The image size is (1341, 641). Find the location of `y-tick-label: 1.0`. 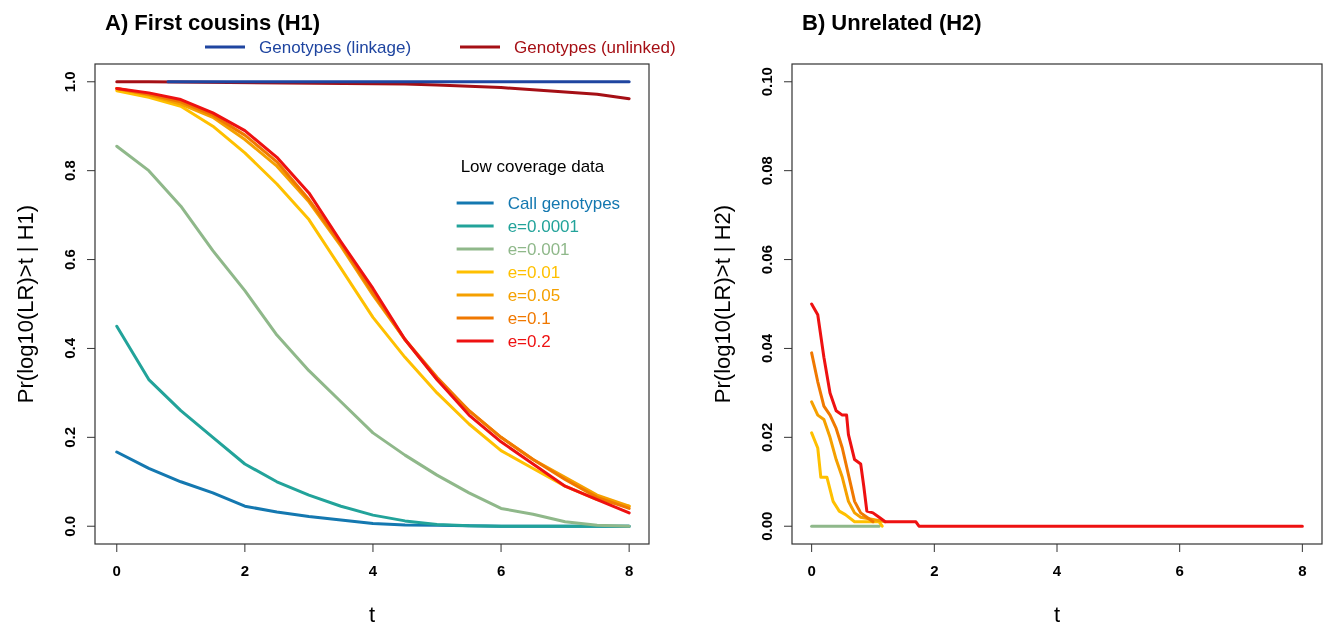

y-tick-label: 1.0 is located at coordinates (69, 82).